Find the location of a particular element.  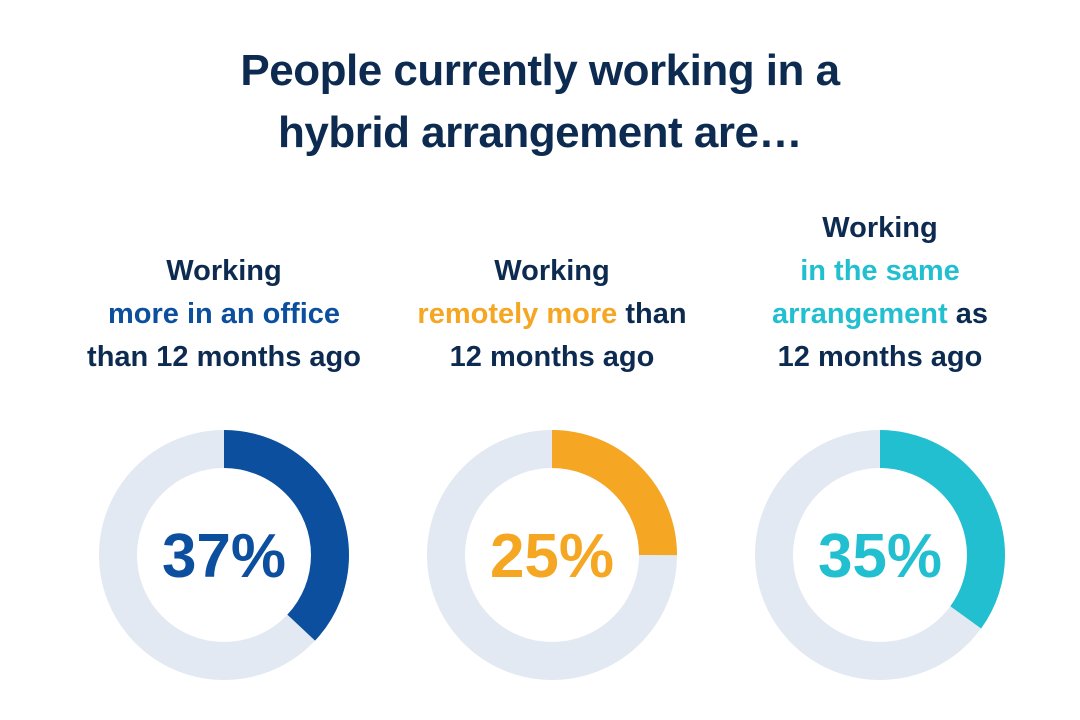

percentage-label-same: 35% is located at coordinates (880, 556).